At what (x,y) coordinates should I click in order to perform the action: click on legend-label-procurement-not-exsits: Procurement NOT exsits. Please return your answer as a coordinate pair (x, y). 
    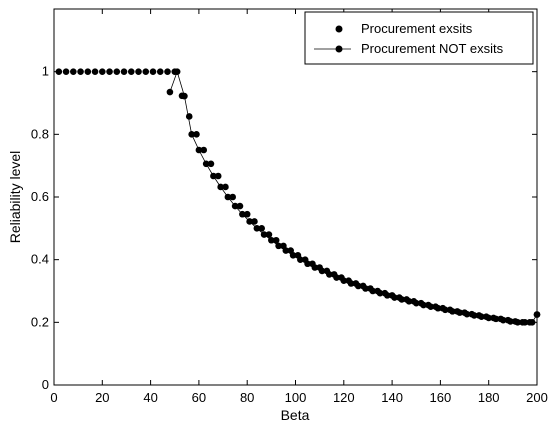
    Looking at the image, I should click on (432, 48).